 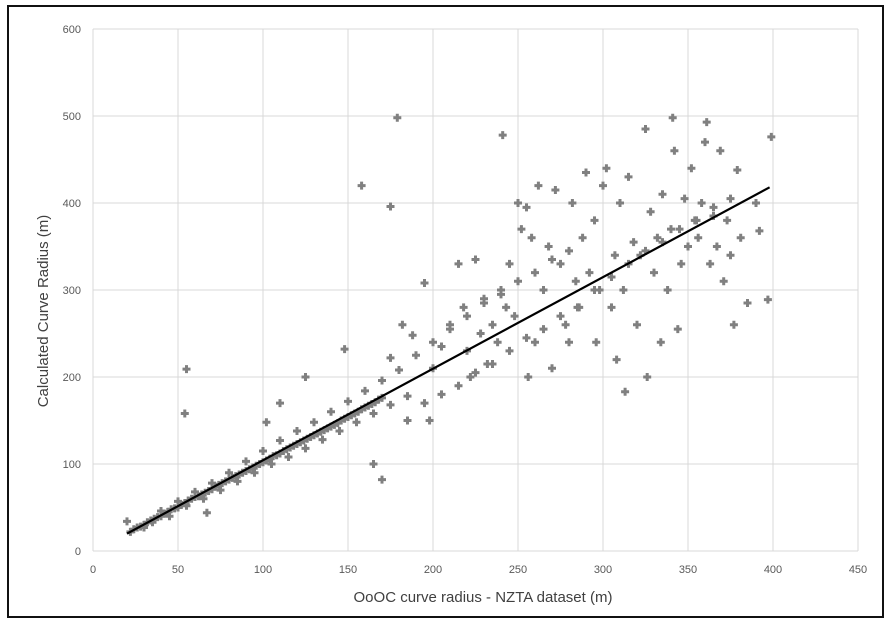 I want to click on x-tick-label: 50, so click(x=178, y=570).